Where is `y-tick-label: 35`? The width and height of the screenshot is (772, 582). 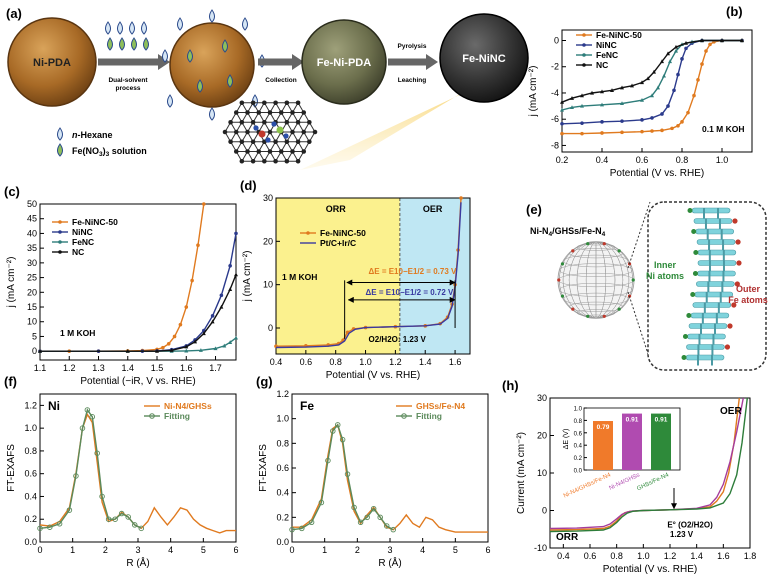 y-tick-label: 35 is located at coordinates (32, 248).